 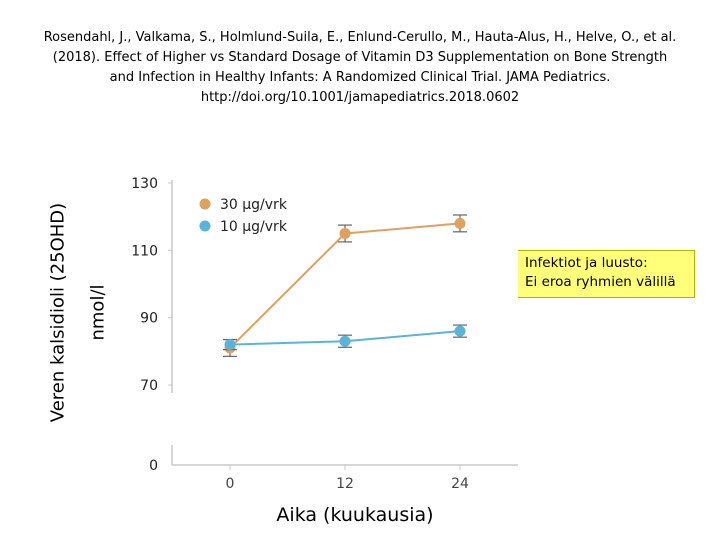 I want to click on legend-label: 30 µg/vrk, so click(x=254, y=205).